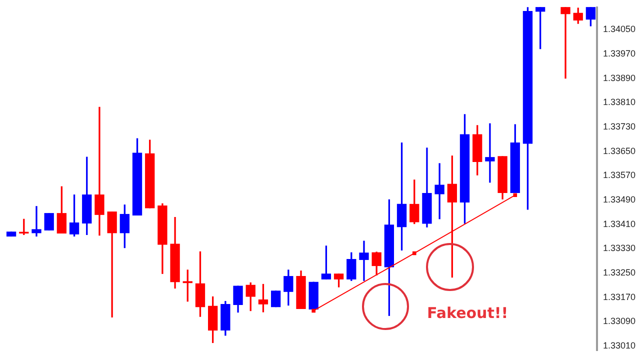  What do you see at coordinates (467, 313) in the screenshot?
I see `annotation: Fakeout!!` at bounding box center [467, 313].